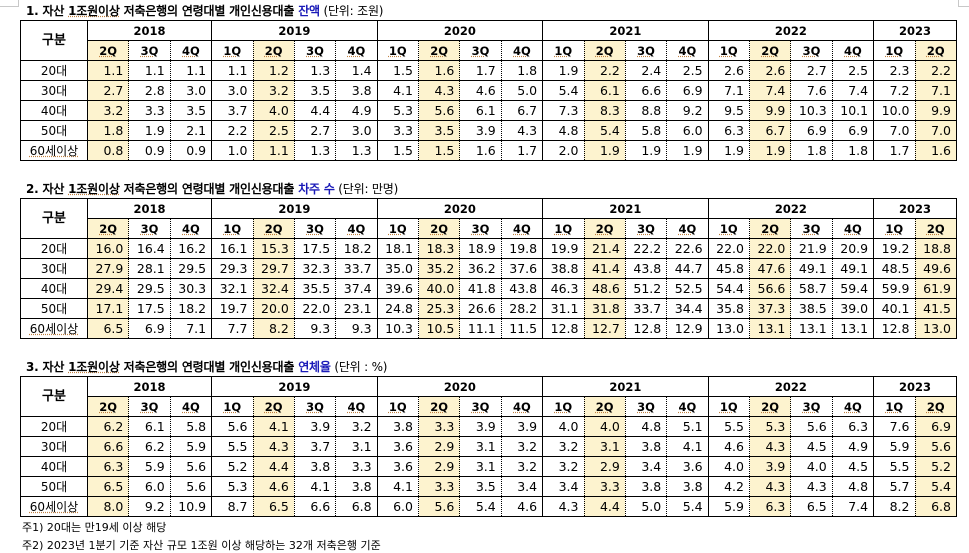 This screenshot has height=553, width=969. Describe the element at coordinates (480, 150) in the screenshot. I see `value-cell: 1.6` at that location.